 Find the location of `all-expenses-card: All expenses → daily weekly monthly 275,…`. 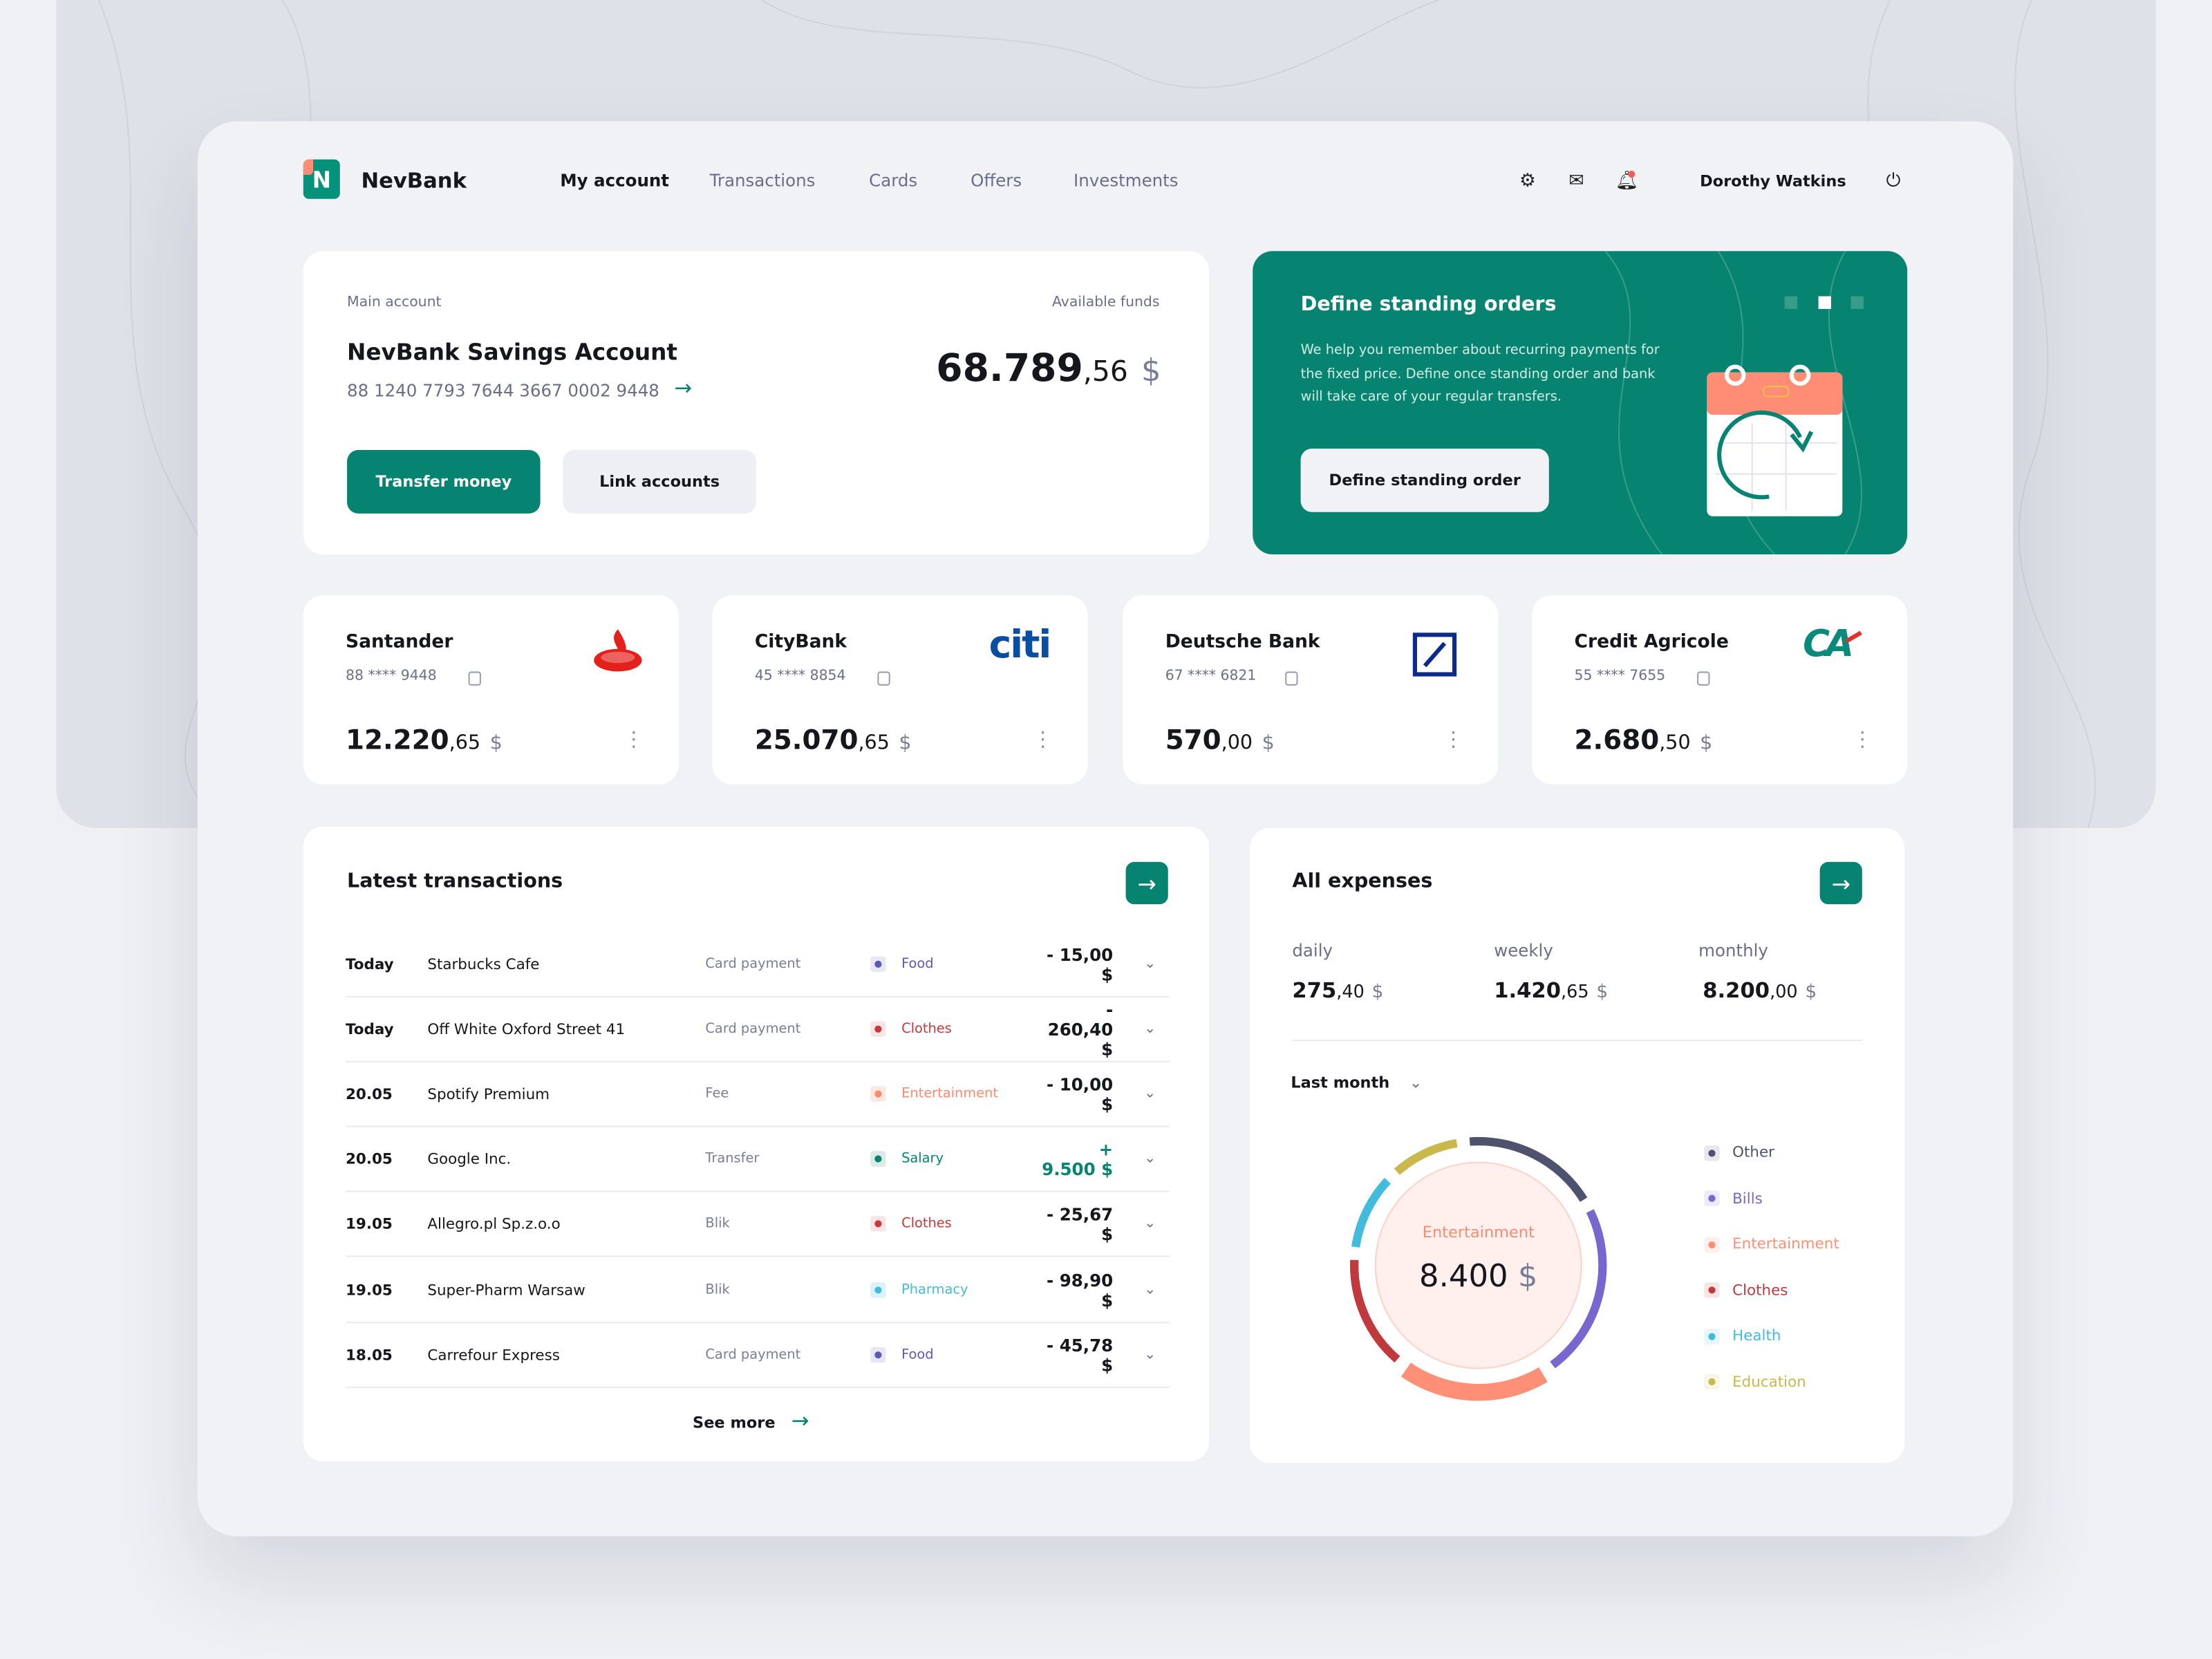

all-expenses-card: All expenses → daily weekly monthly 275,… is located at coordinates (1577, 1145).